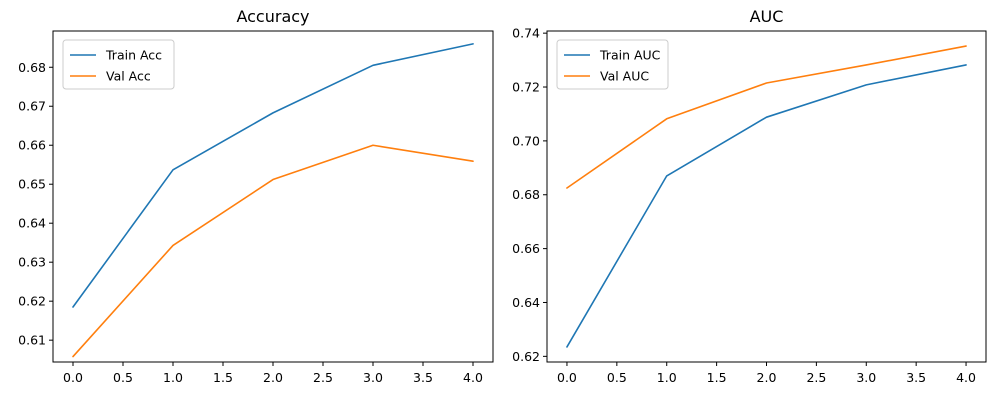 This screenshot has height=400, width=1000. Describe the element at coordinates (630, 55) in the screenshot. I see `legend-label: Train AUC` at that location.